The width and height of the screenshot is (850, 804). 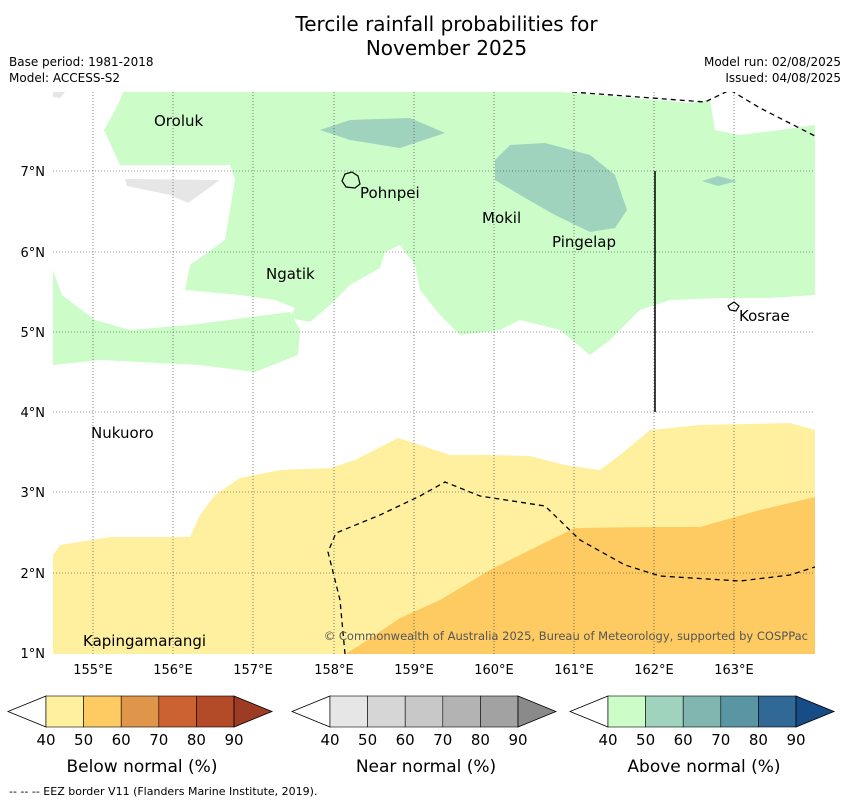 What do you see at coordinates (33, 333) in the screenshot?
I see `lat-5n: 5°N` at bounding box center [33, 333].